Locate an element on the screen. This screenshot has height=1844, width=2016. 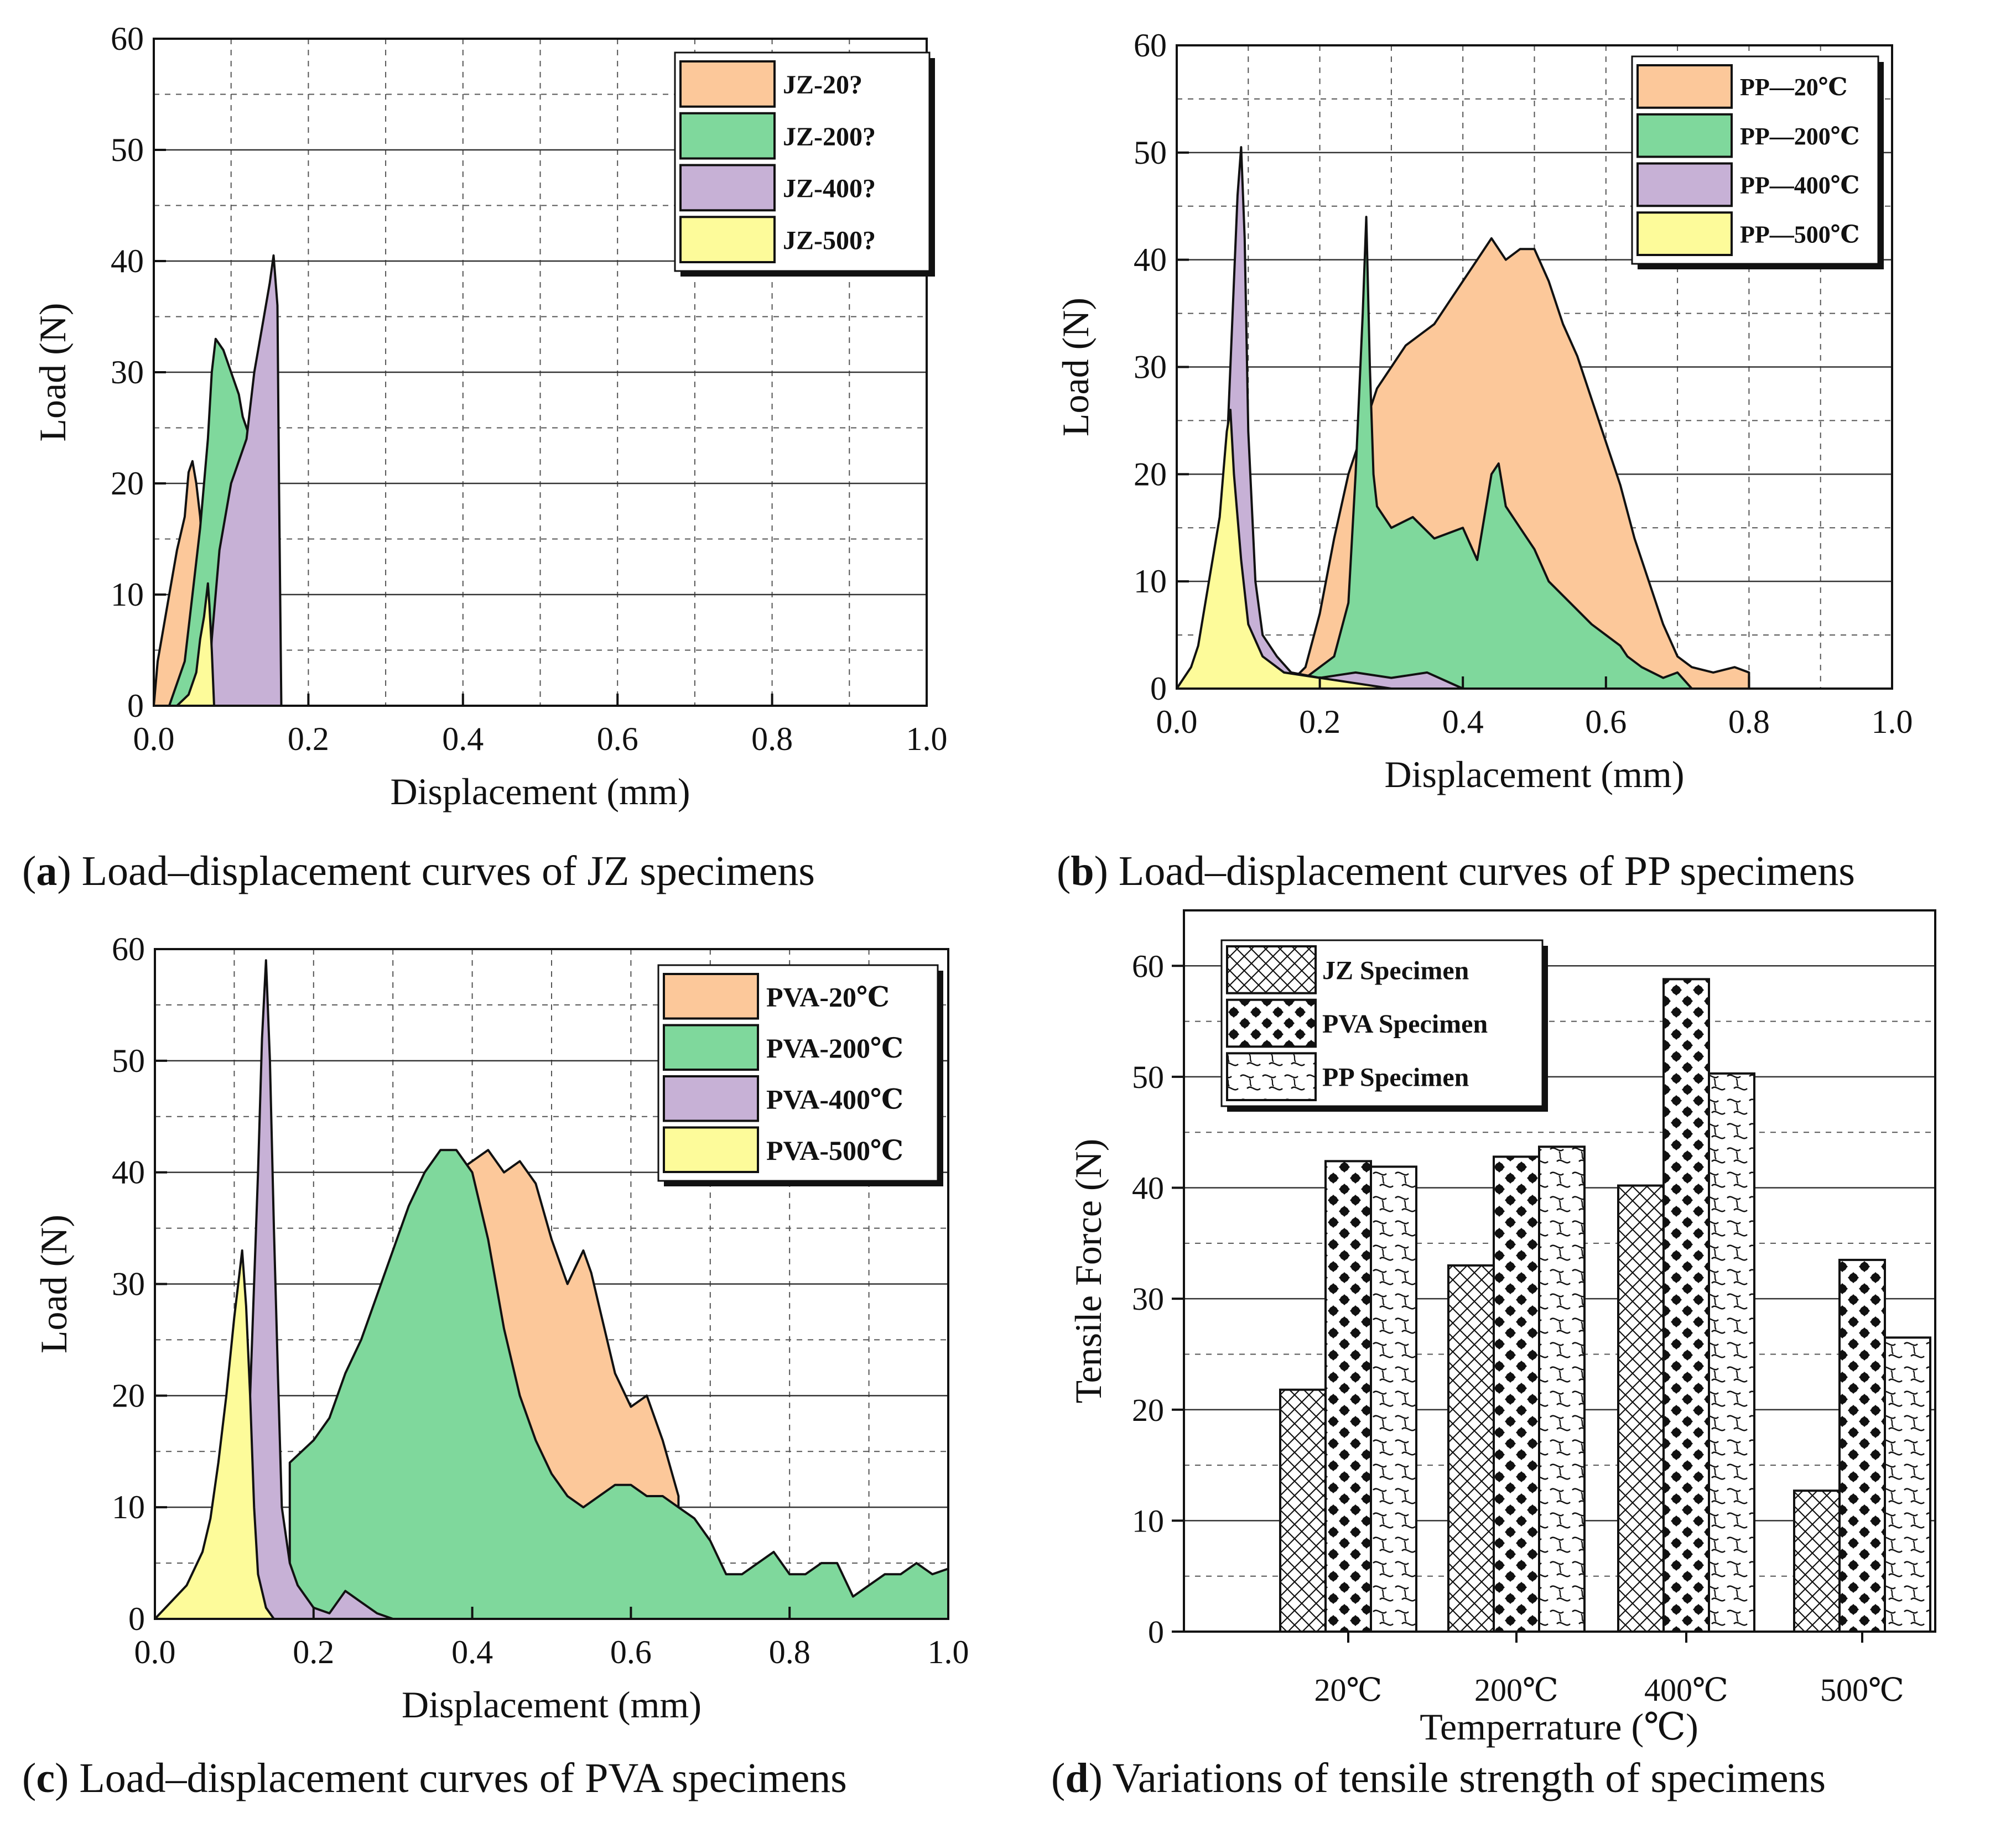
x-axis-label: Temperrature (℃) is located at coordinates (1559, 1727).